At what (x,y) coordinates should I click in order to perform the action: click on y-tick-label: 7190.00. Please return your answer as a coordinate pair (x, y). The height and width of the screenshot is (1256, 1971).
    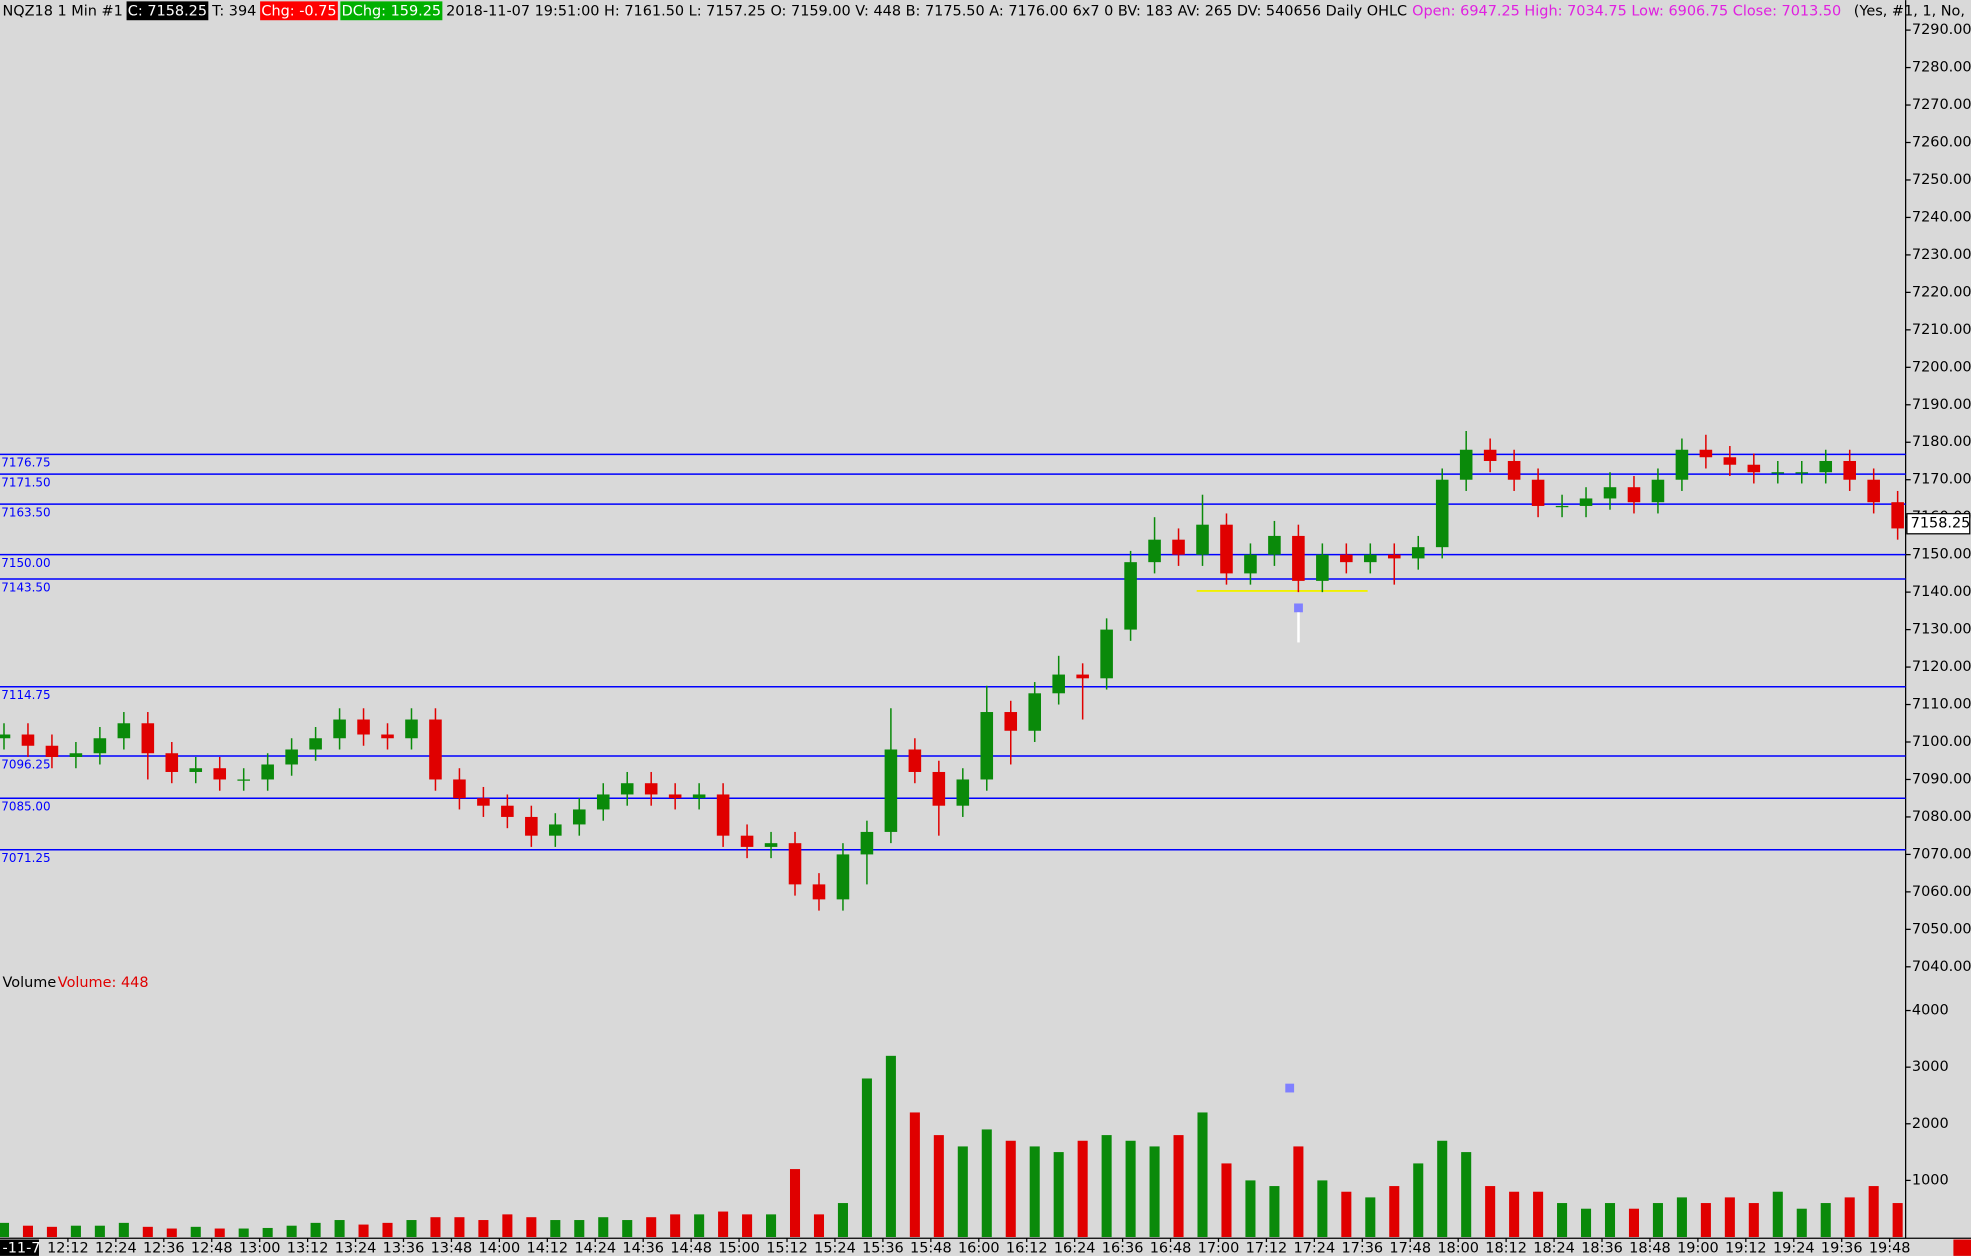
    Looking at the image, I should click on (1941, 405).